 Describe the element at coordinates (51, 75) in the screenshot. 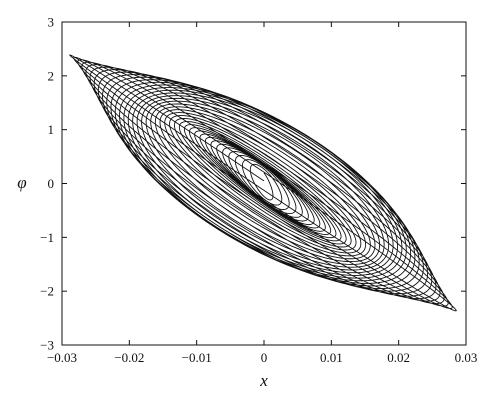

I see `y-tick-label: 2` at that location.